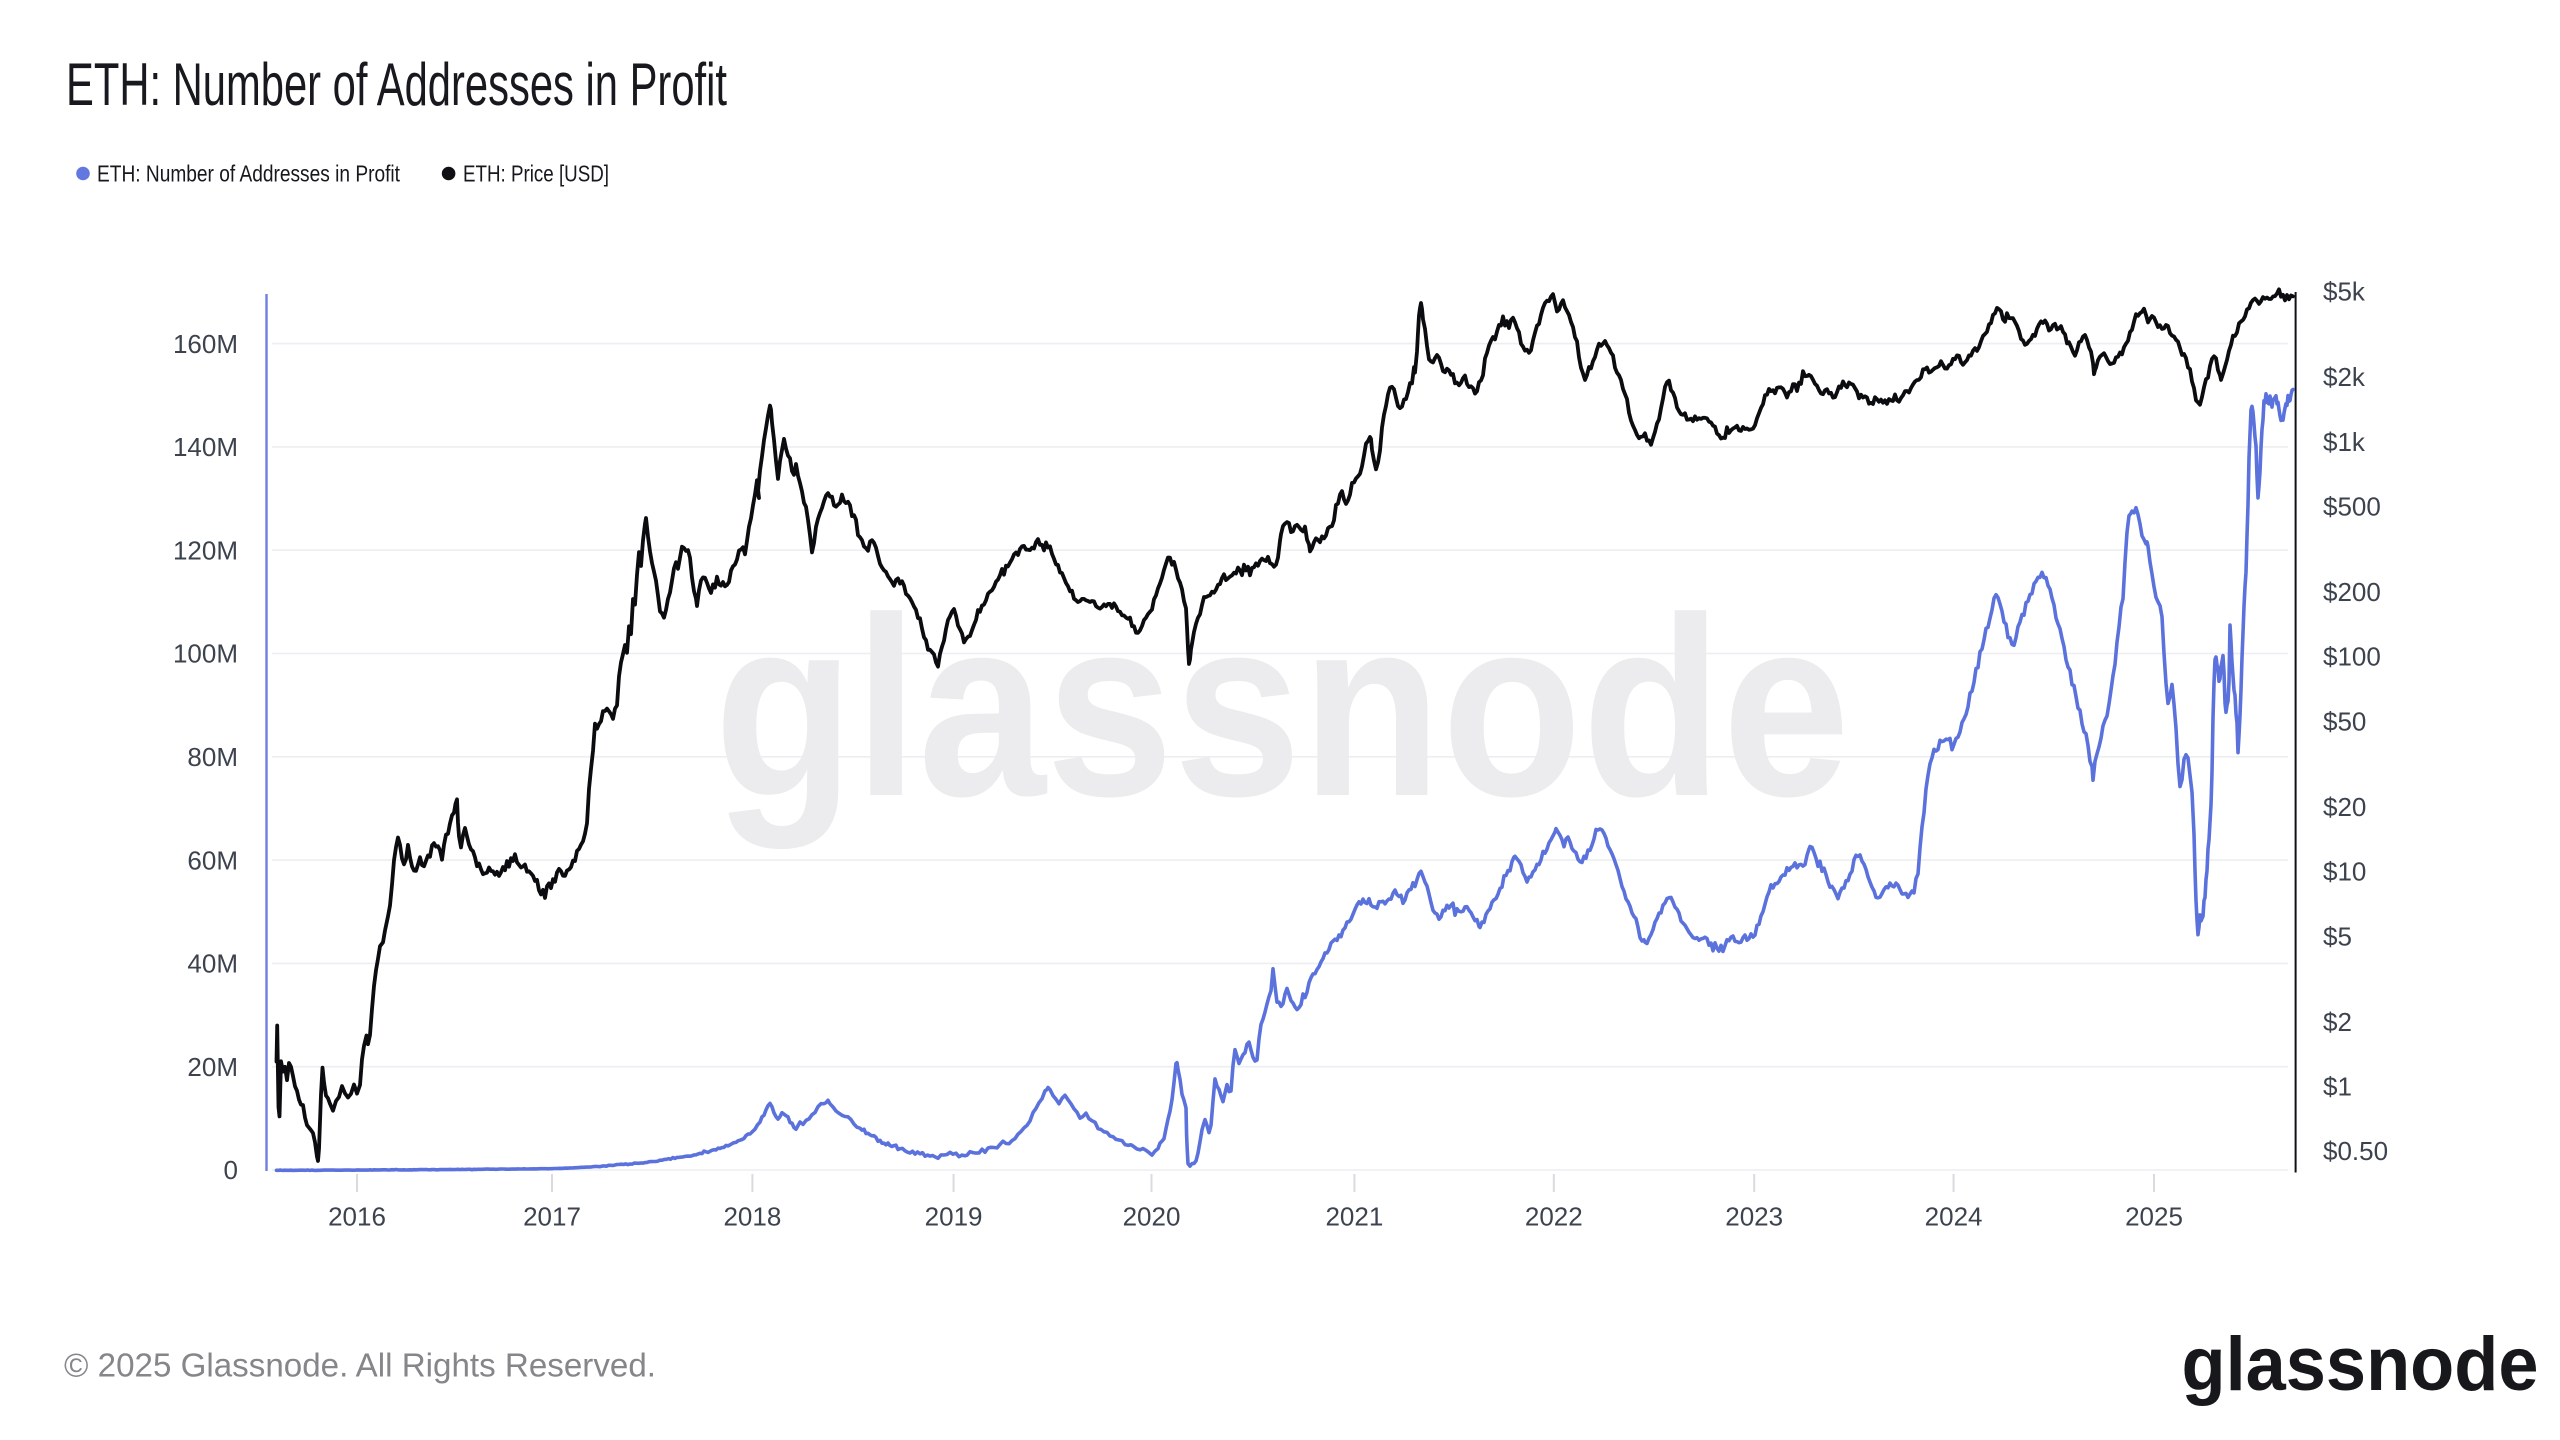  What do you see at coordinates (205, 654) in the screenshot?
I see `svg-text: 100M` at bounding box center [205, 654].